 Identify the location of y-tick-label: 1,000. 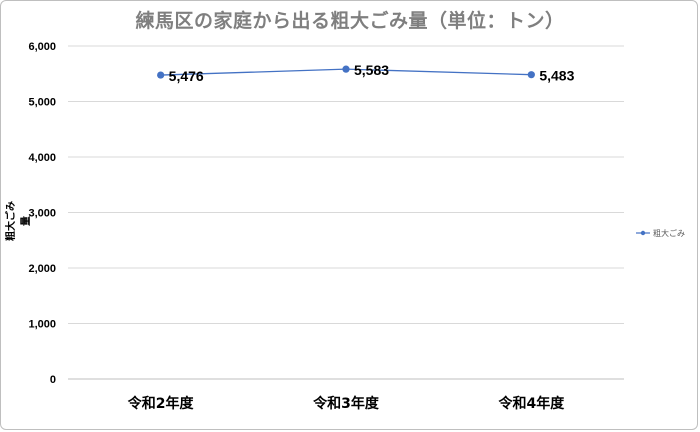
(42, 325).